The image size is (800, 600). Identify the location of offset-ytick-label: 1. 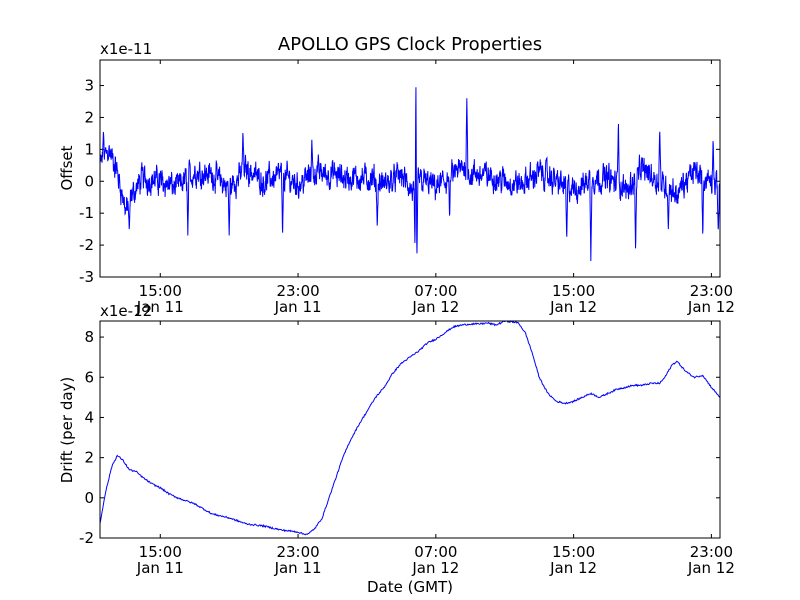
(89, 149).